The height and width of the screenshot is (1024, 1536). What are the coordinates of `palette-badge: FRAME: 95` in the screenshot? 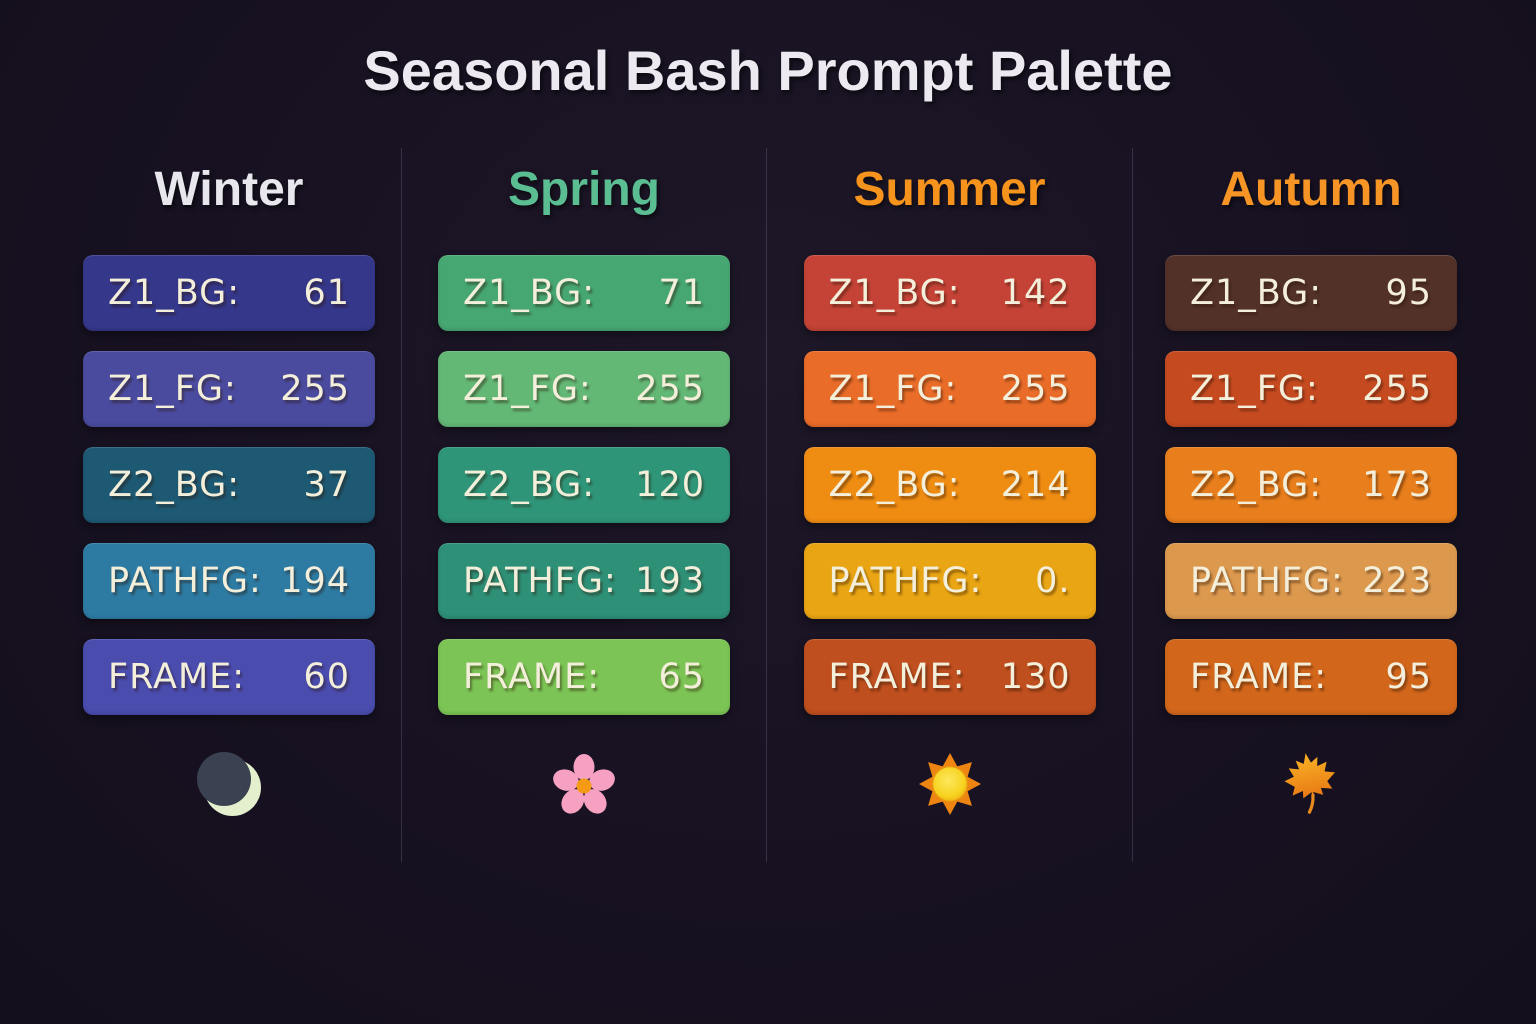 It's located at (1311, 676).